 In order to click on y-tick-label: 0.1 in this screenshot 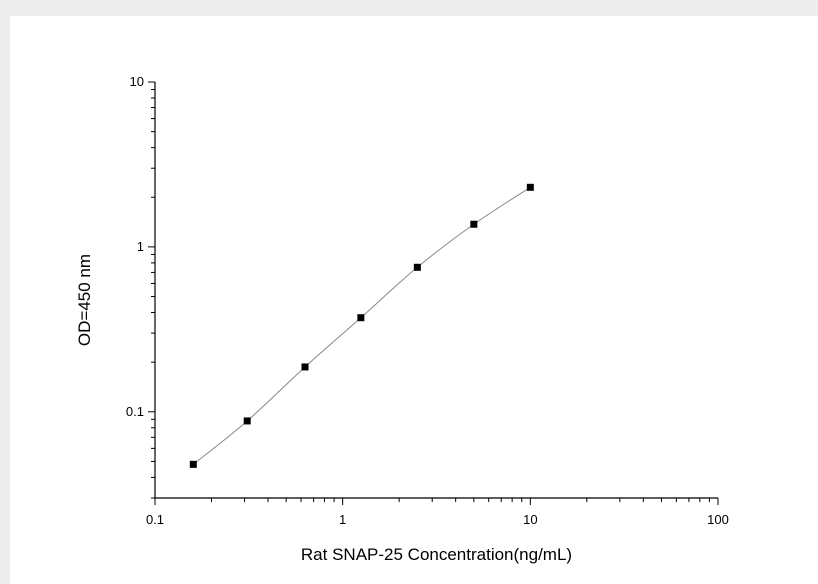, I will do `click(135, 411)`.